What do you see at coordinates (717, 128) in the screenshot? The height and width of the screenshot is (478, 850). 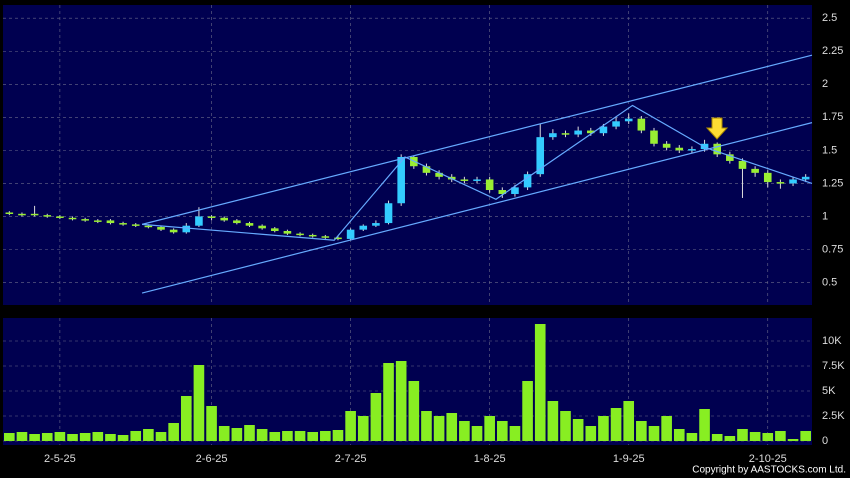 I see `arrow-marker` at bounding box center [717, 128].